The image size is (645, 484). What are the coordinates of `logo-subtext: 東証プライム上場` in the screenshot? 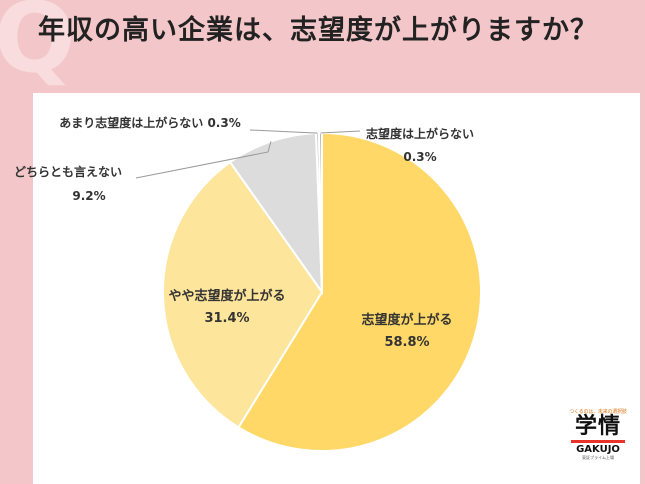 It's located at (598, 457).